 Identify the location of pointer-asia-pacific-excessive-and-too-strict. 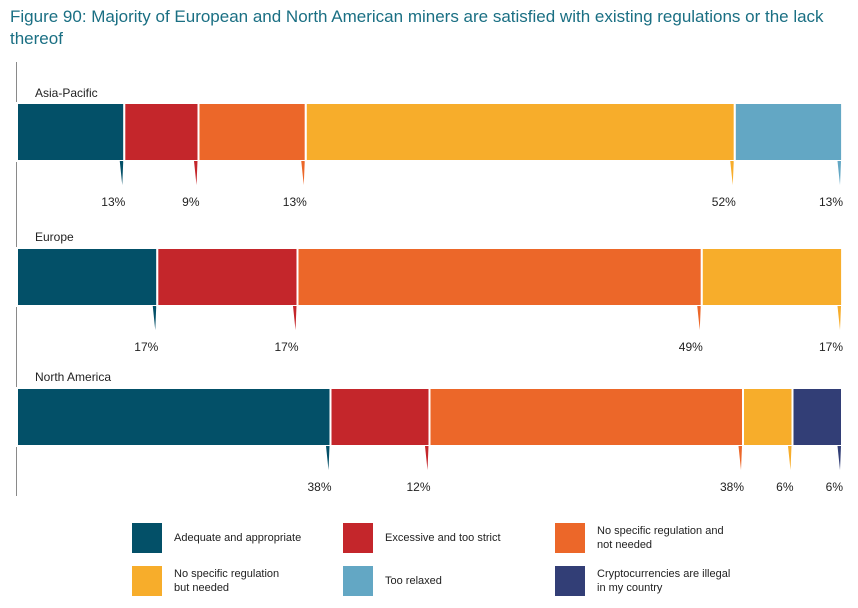
(196, 173).